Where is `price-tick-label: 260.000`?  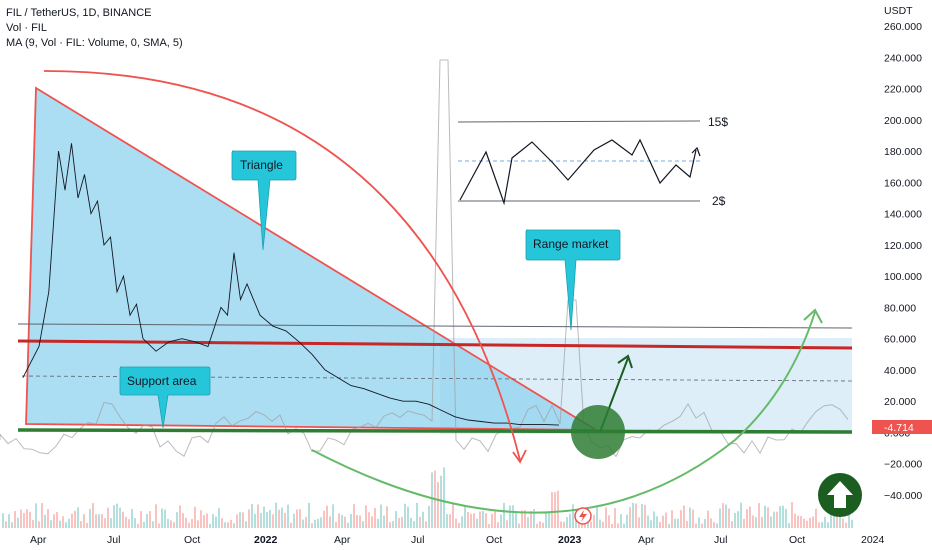
price-tick-label: 260.000 is located at coordinates (903, 27).